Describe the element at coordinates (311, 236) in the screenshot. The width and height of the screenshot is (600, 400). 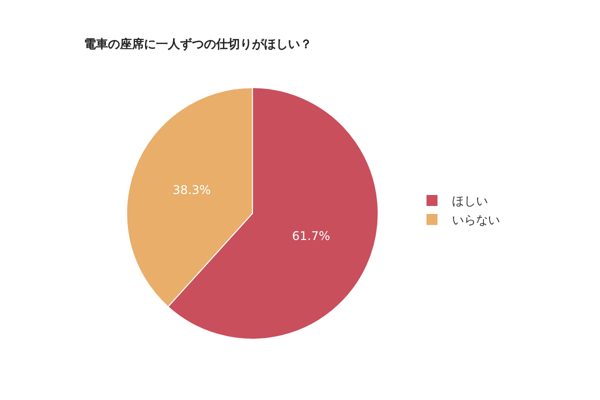
I see `data-label: 61.7%` at that location.